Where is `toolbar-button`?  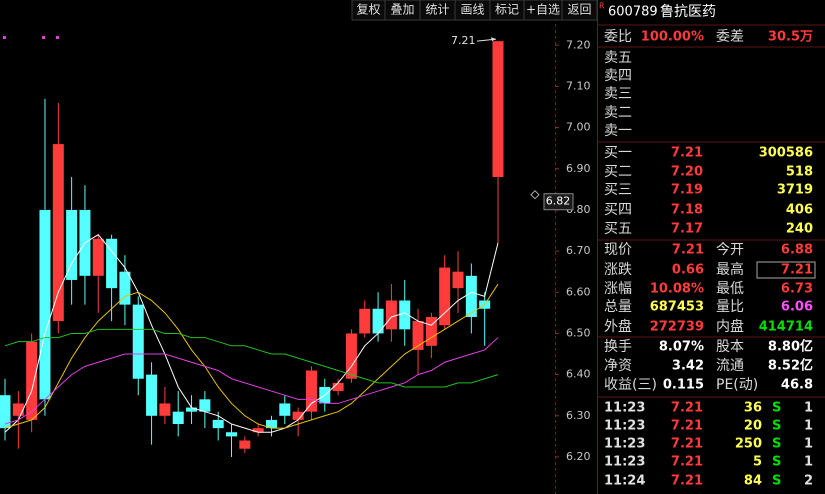 toolbar-button is located at coordinates (579, 10).